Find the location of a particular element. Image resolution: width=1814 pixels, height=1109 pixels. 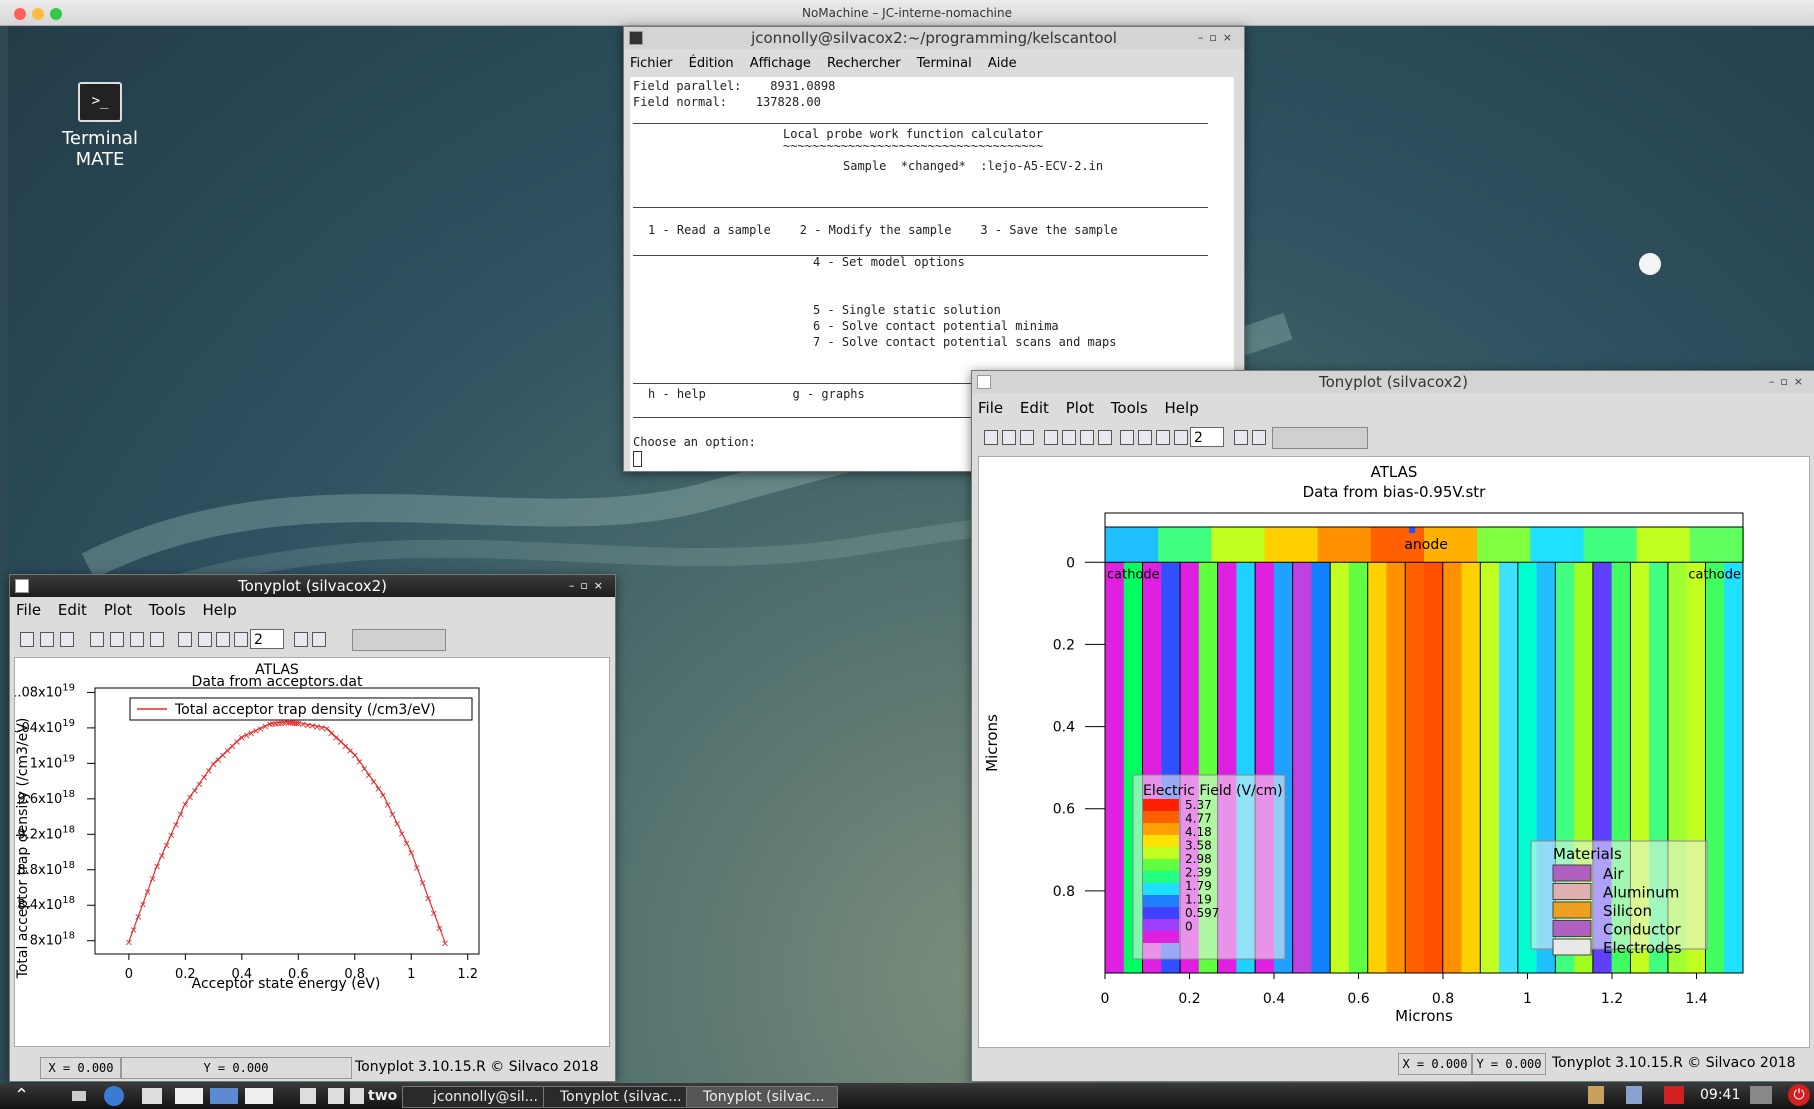

files-icon is located at coordinates (152, 1096).